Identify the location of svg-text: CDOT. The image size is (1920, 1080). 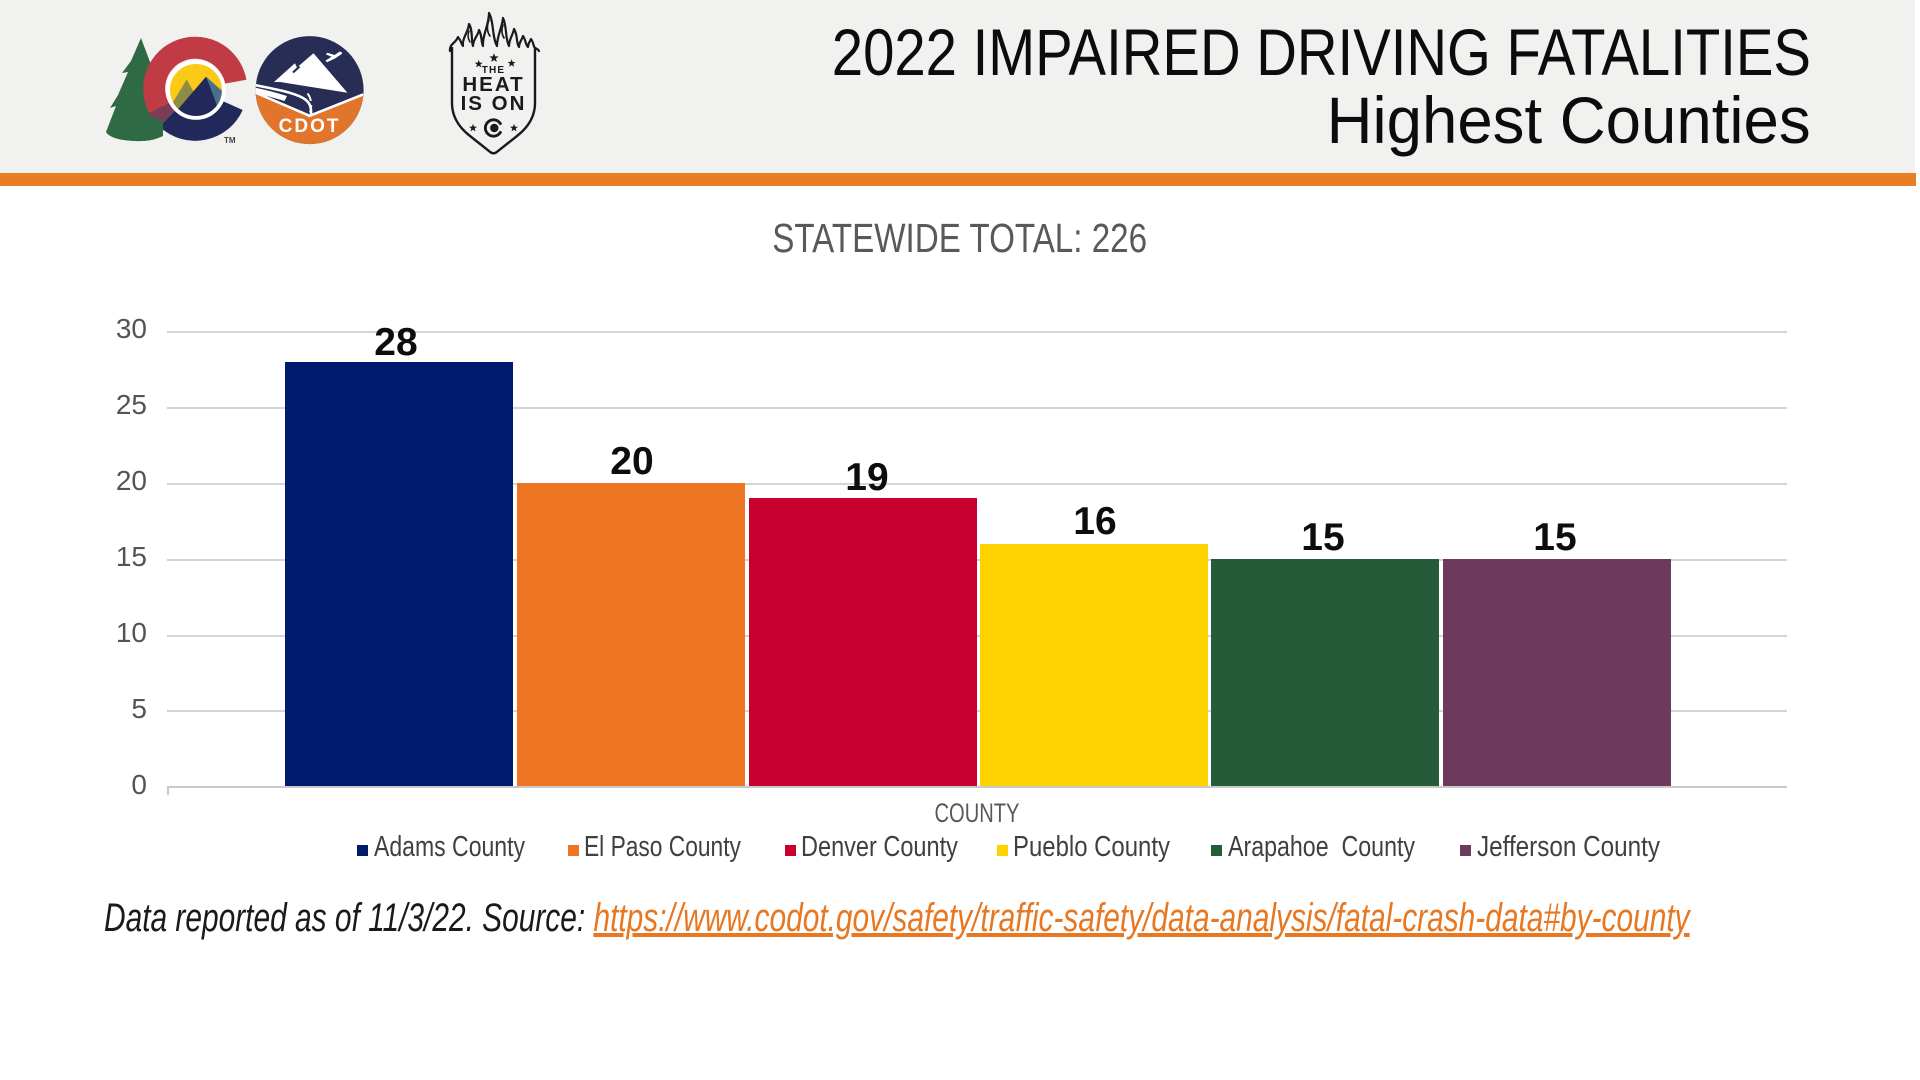
(310, 126).